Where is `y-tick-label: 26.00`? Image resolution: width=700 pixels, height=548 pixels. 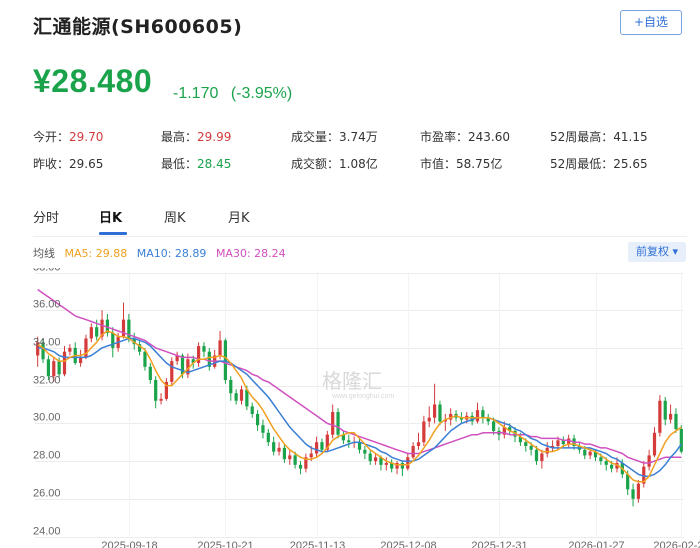
y-tick-label: 26.00 is located at coordinates (47, 494).